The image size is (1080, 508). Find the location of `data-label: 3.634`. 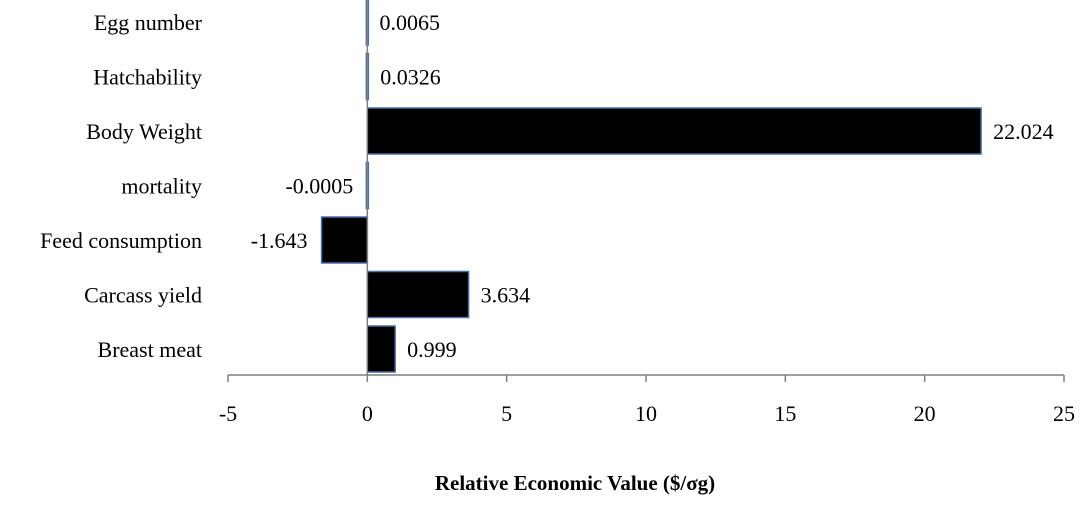

data-label: 3.634 is located at coordinates (505, 295).